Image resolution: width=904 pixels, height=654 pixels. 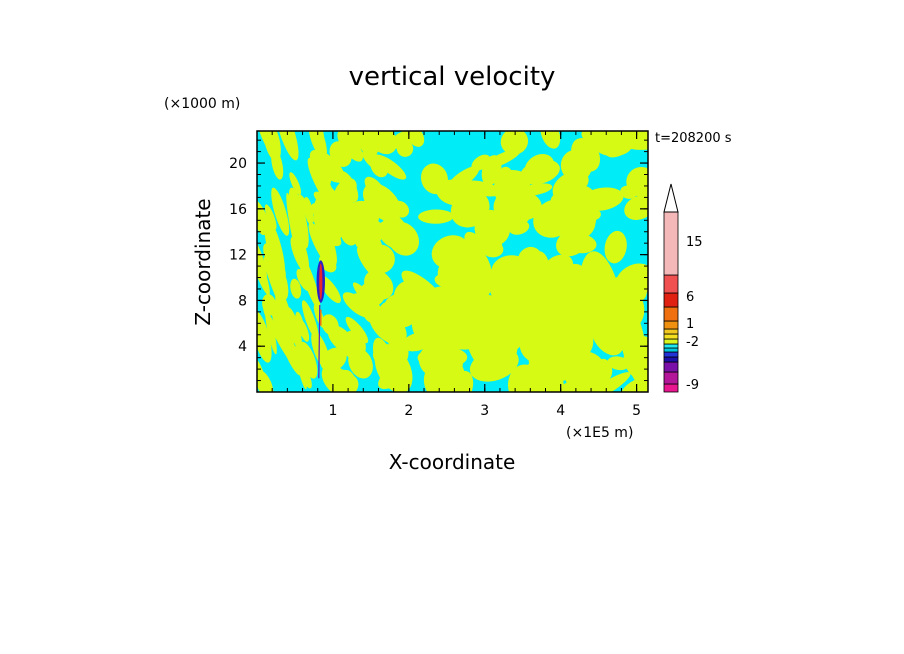 What do you see at coordinates (202, 104) in the screenshot?
I see `y-axis-unit: (×1000 m)` at bounding box center [202, 104].